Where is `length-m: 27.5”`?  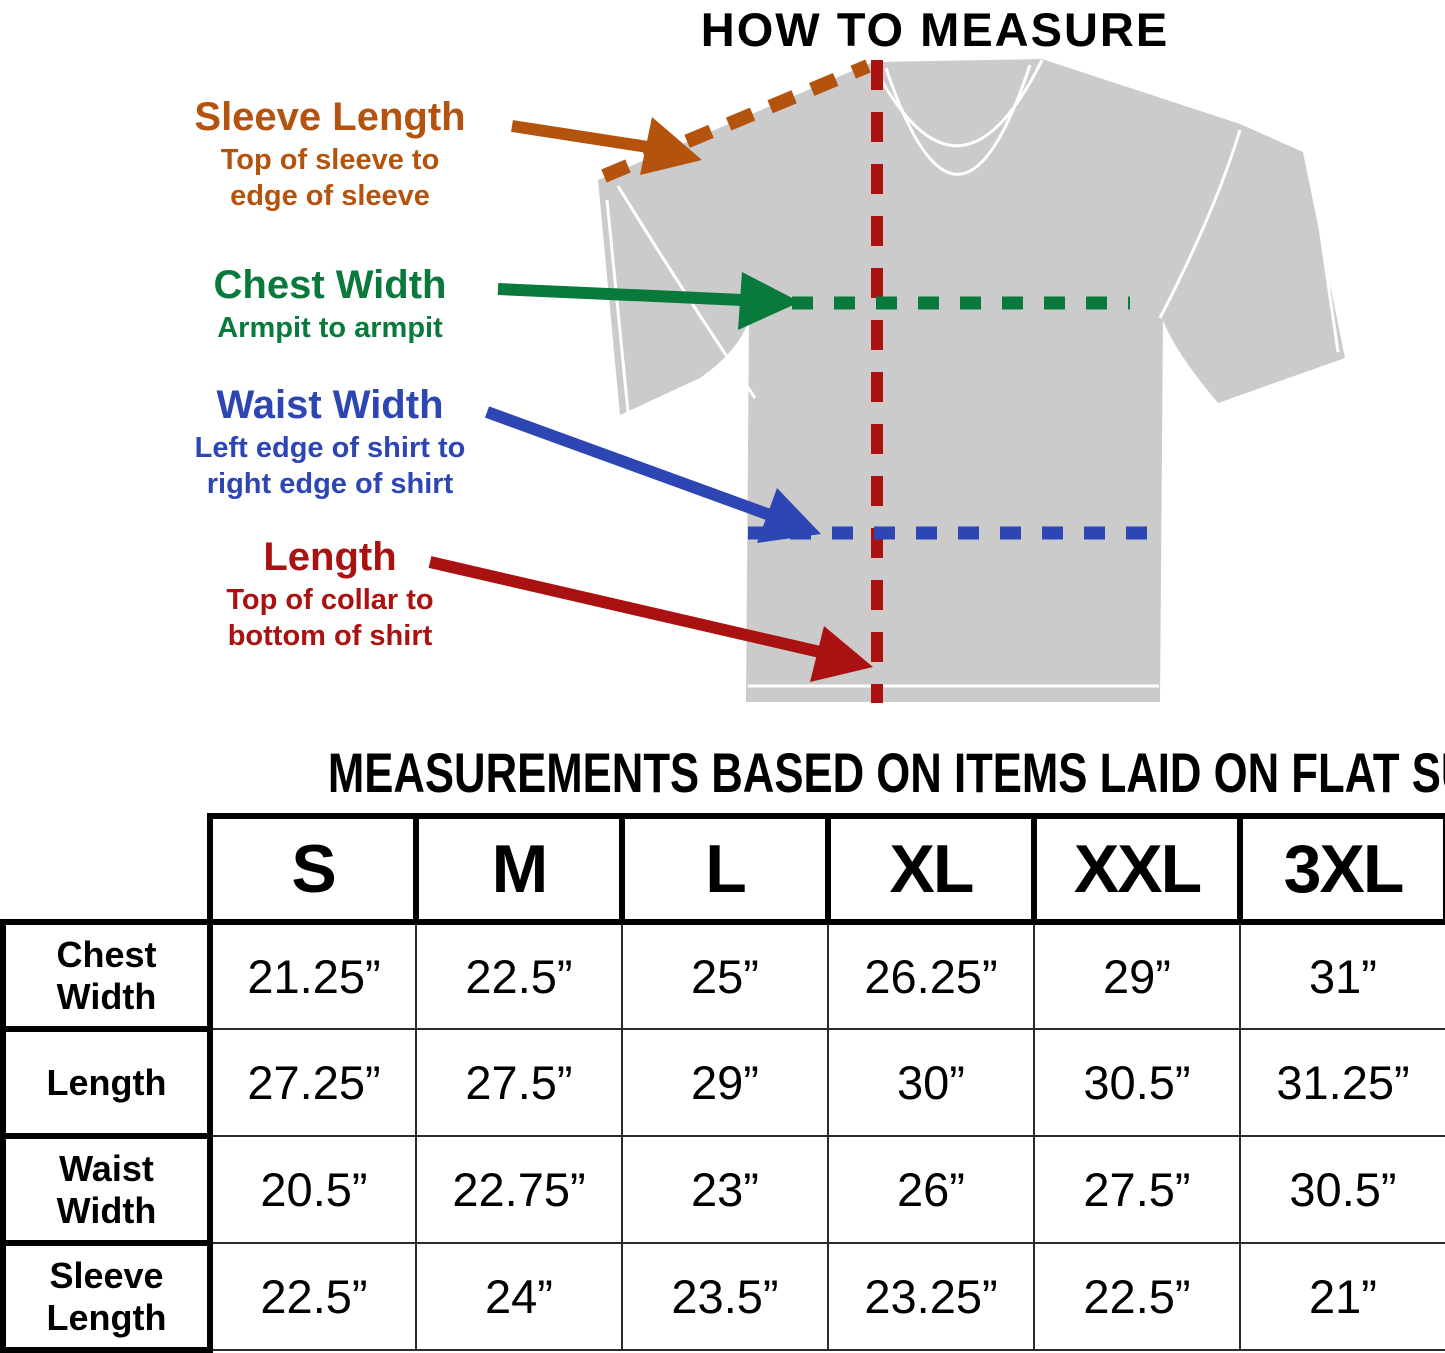
length-m: 27.5” is located at coordinates (519, 1082).